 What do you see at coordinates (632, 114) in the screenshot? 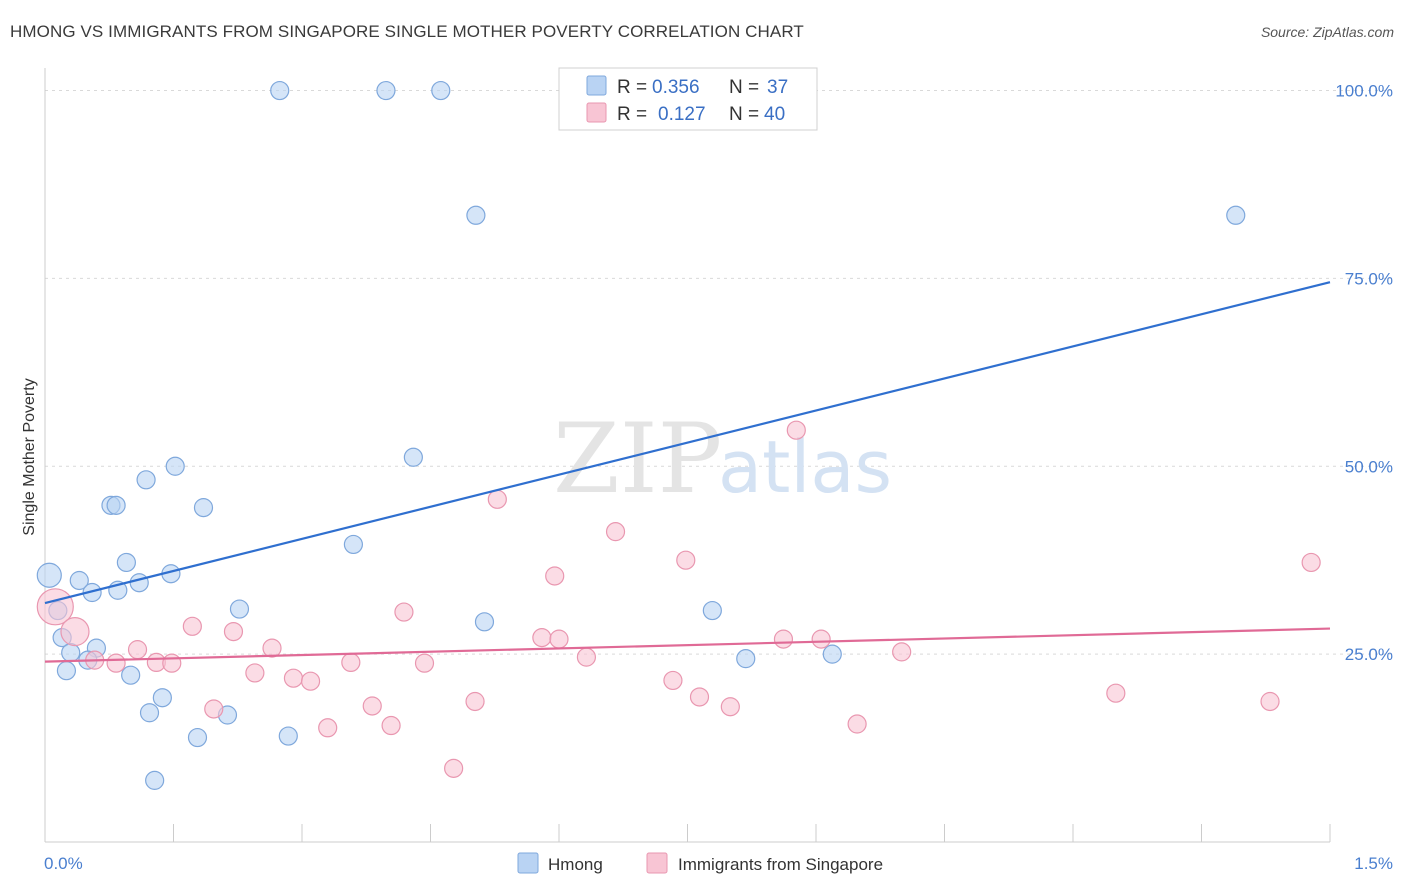
I see `legend-r-label-singapore: R =` at bounding box center [632, 114].